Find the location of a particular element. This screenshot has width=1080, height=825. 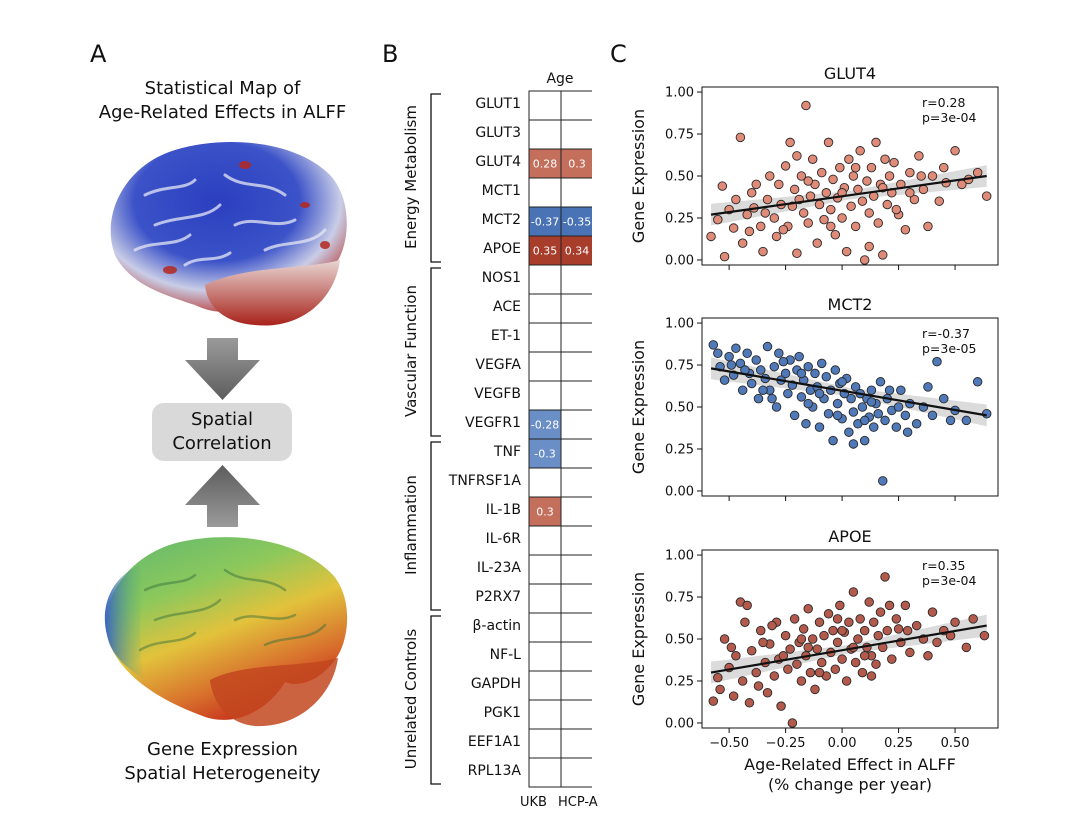

panel-a-bottom-title: Gene Expression Spatial Heterogeneity is located at coordinates (222, 762).